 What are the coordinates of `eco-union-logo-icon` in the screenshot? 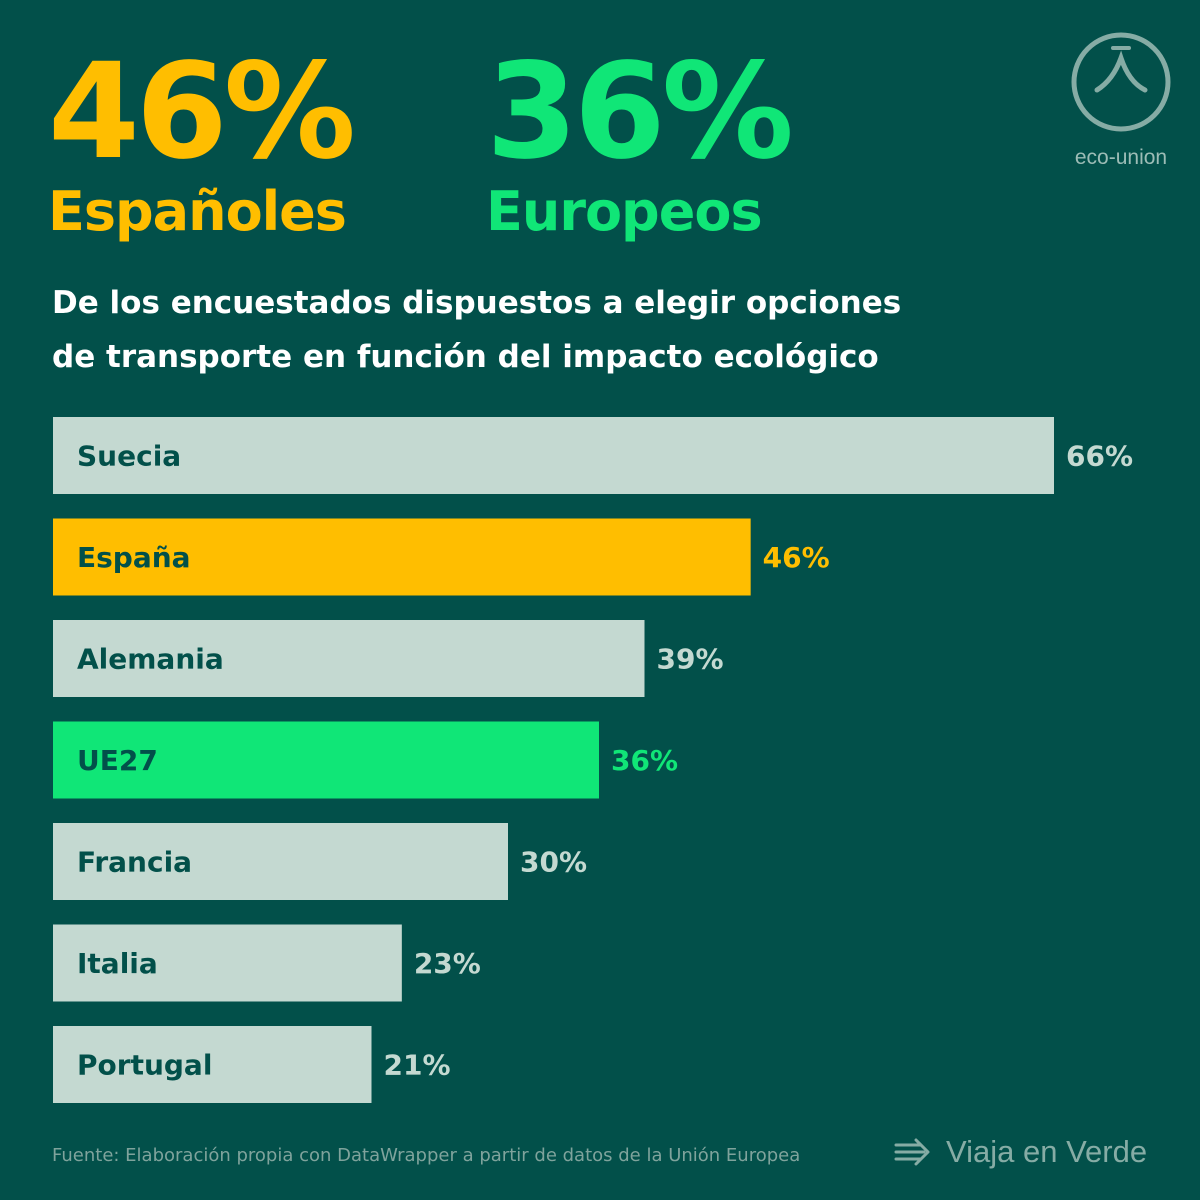 It's located at (1121, 82).